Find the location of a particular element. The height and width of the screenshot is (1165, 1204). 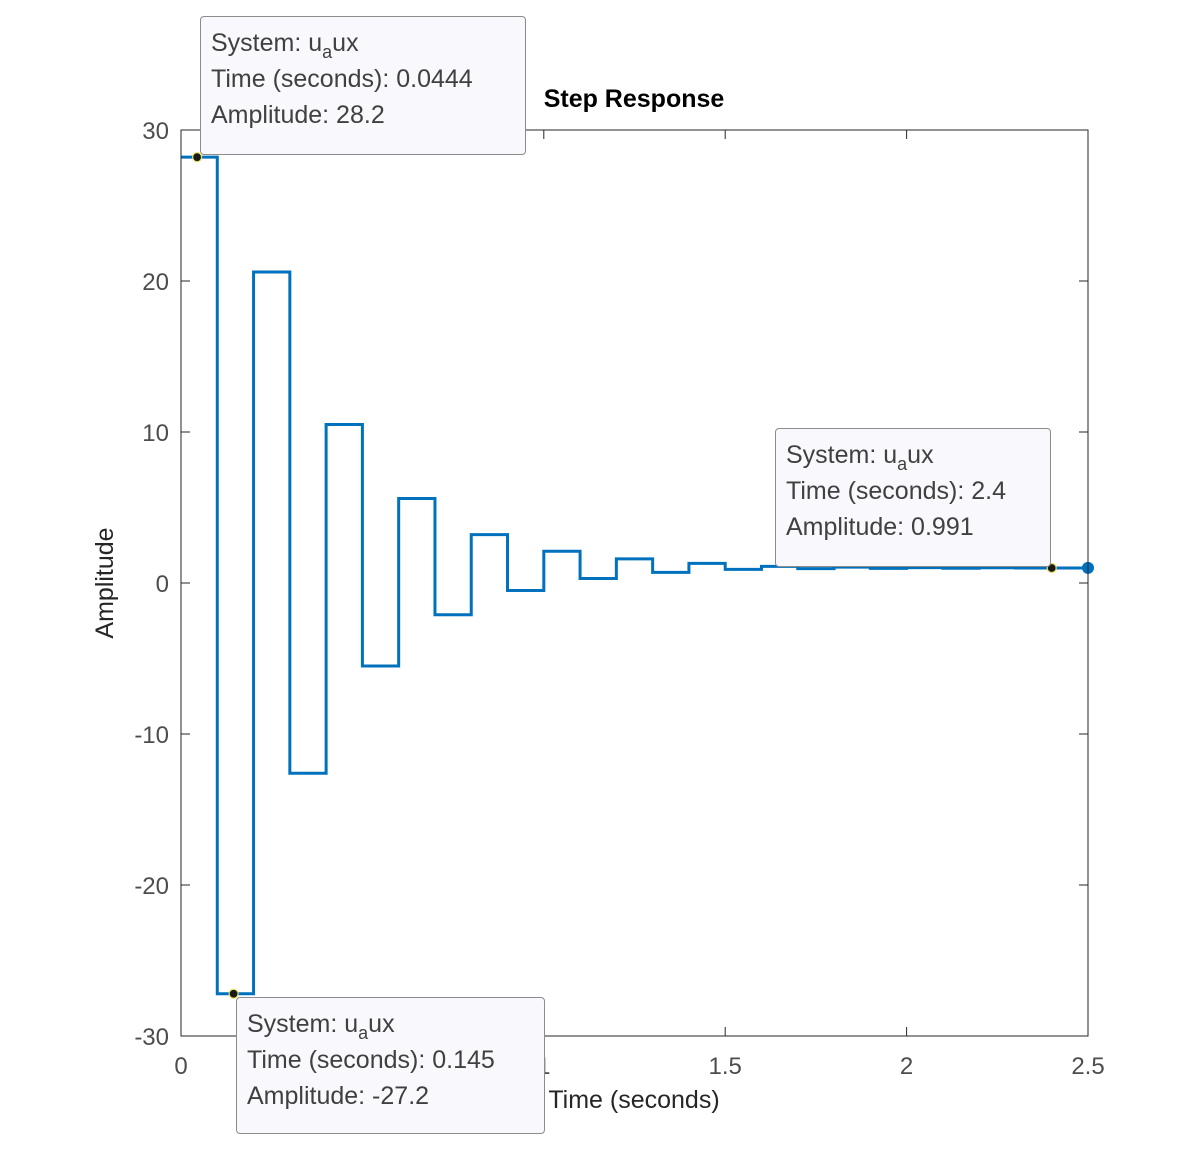

y-tick-labels: -30 -20 -10 0 10 20 30 is located at coordinates (151, 584).